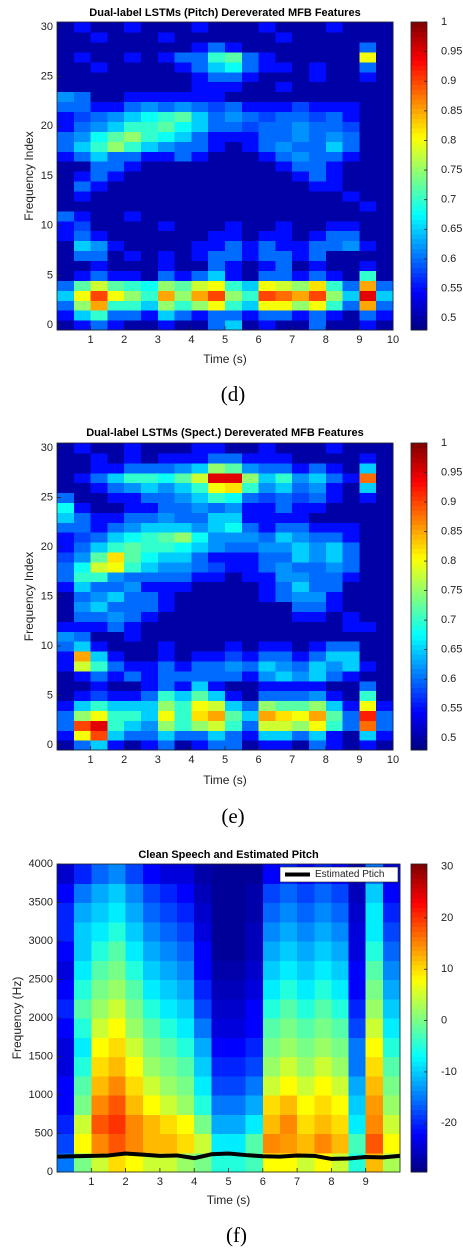 This screenshot has width=463, height=1249. What do you see at coordinates (451, 111) in the screenshot?
I see `colorbar-tick-label: 0.85` at bounding box center [451, 111].